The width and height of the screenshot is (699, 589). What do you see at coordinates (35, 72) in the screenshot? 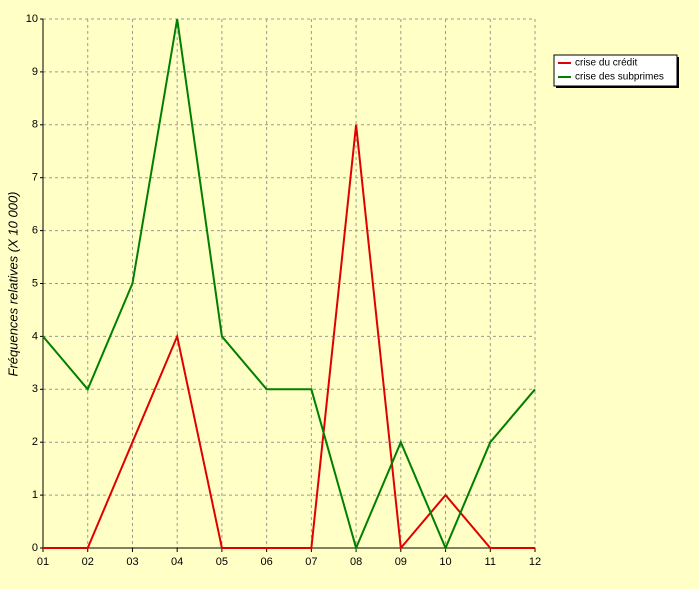
I see `y-tick-label: 9` at bounding box center [35, 72].